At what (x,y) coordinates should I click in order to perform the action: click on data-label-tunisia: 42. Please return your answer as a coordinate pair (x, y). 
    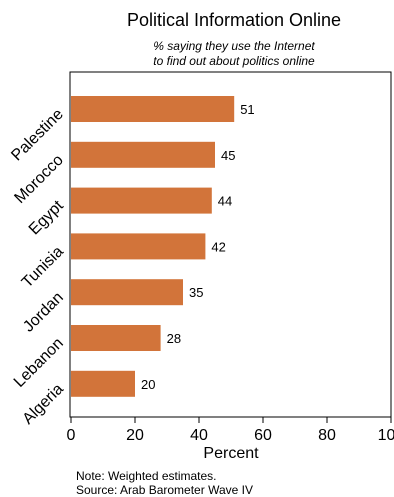
    Looking at the image, I should click on (218, 246).